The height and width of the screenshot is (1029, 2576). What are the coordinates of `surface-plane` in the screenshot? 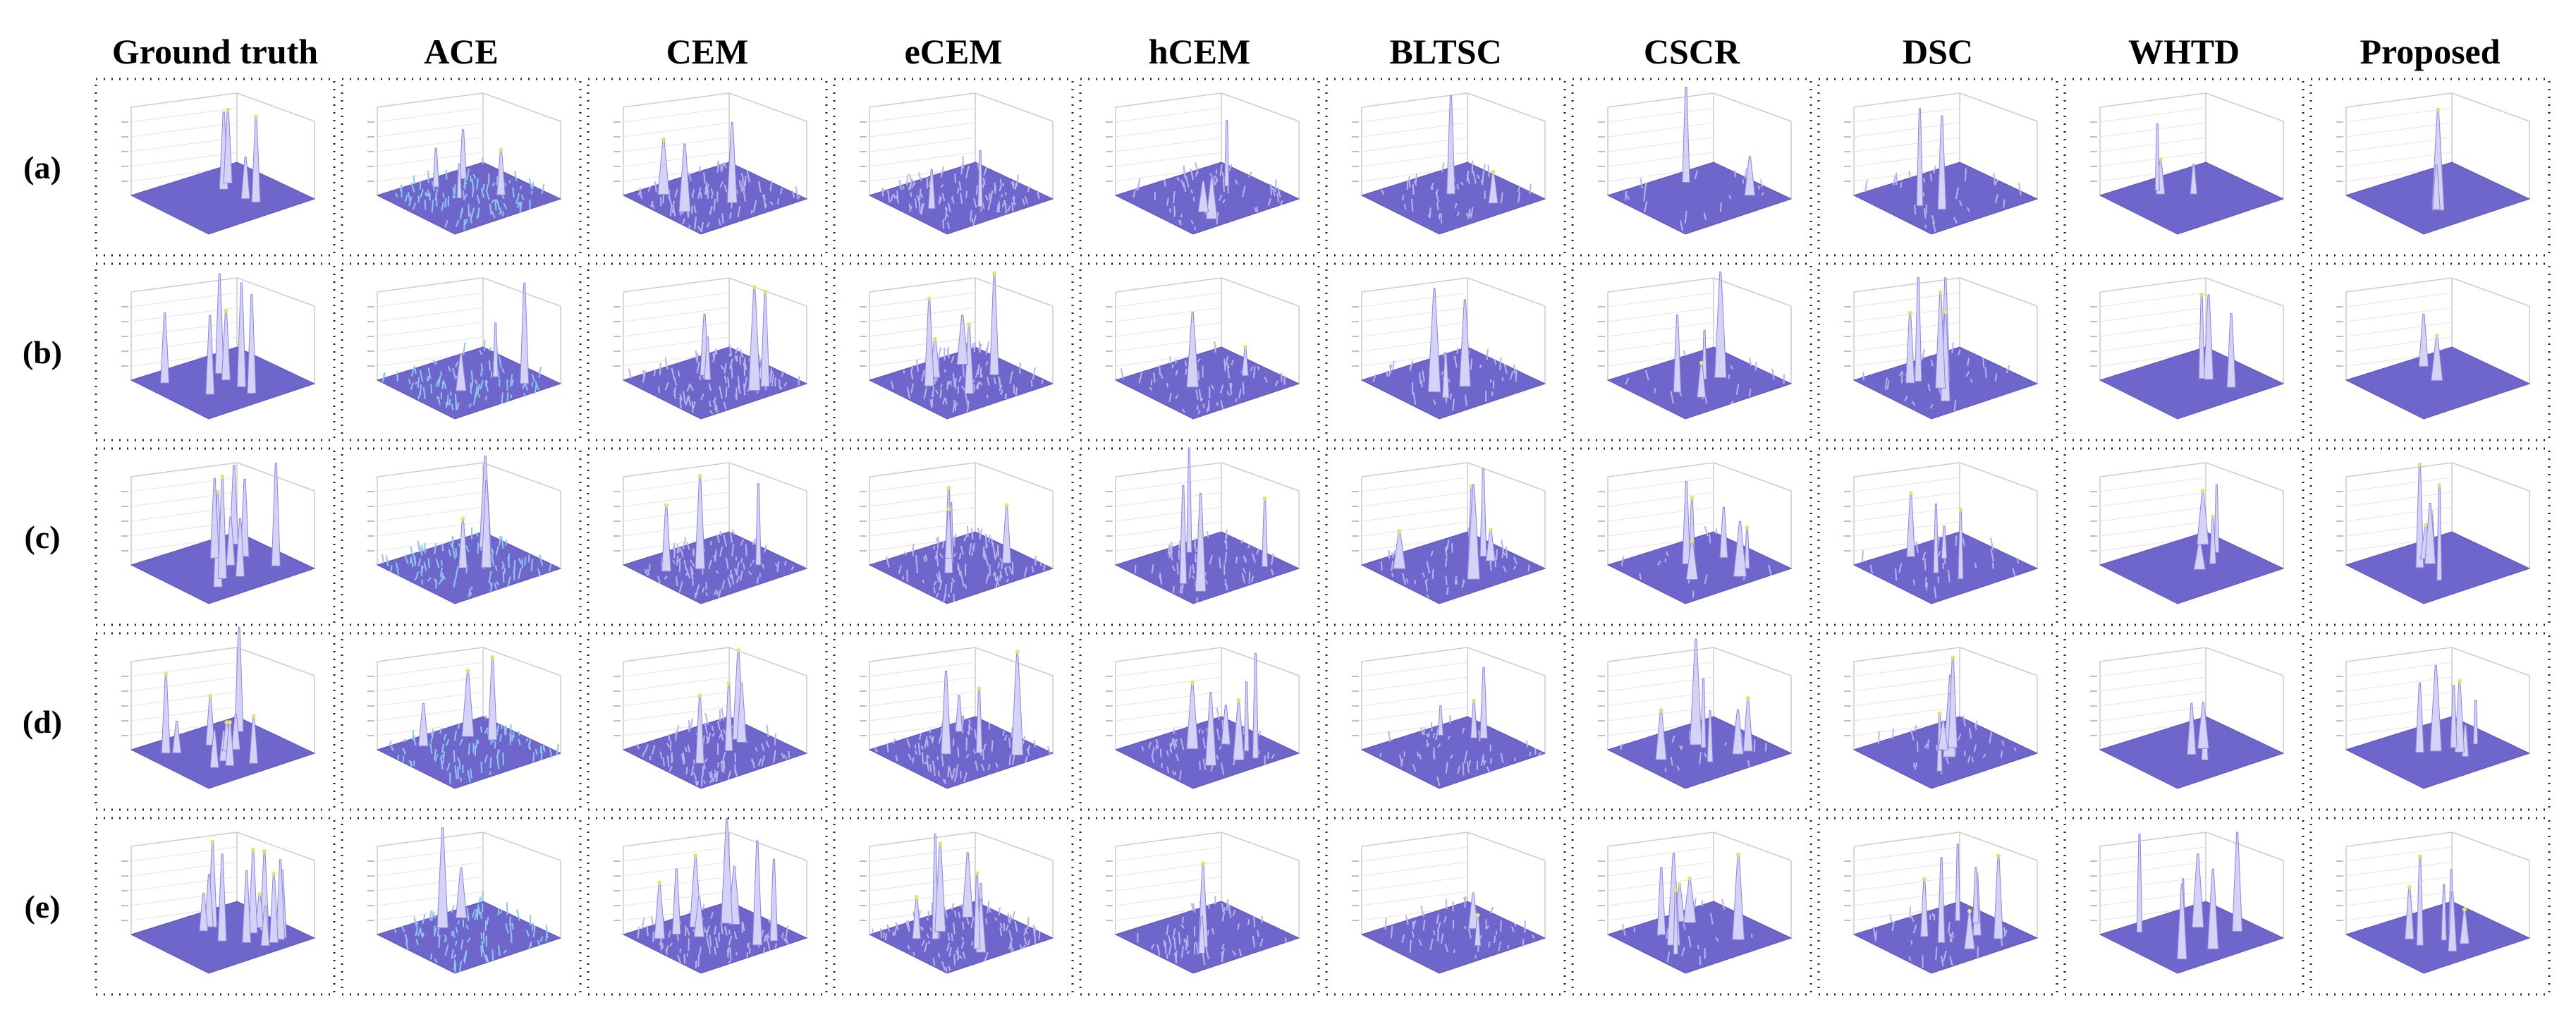 It's located at (2192, 567).